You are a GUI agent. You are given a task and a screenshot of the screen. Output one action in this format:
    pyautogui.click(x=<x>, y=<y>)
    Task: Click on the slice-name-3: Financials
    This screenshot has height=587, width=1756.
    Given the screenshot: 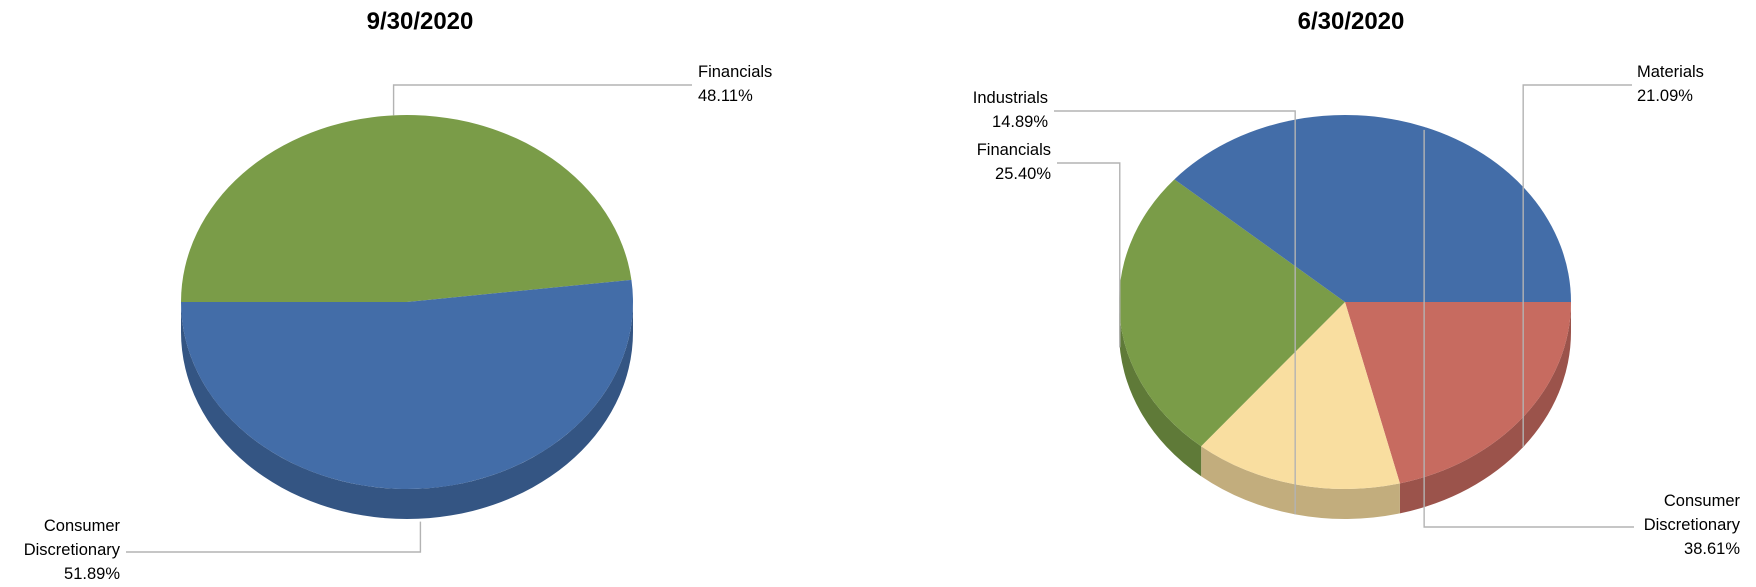 What is the action you would take?
    pyautogui.click(x=1014, y=150)
    